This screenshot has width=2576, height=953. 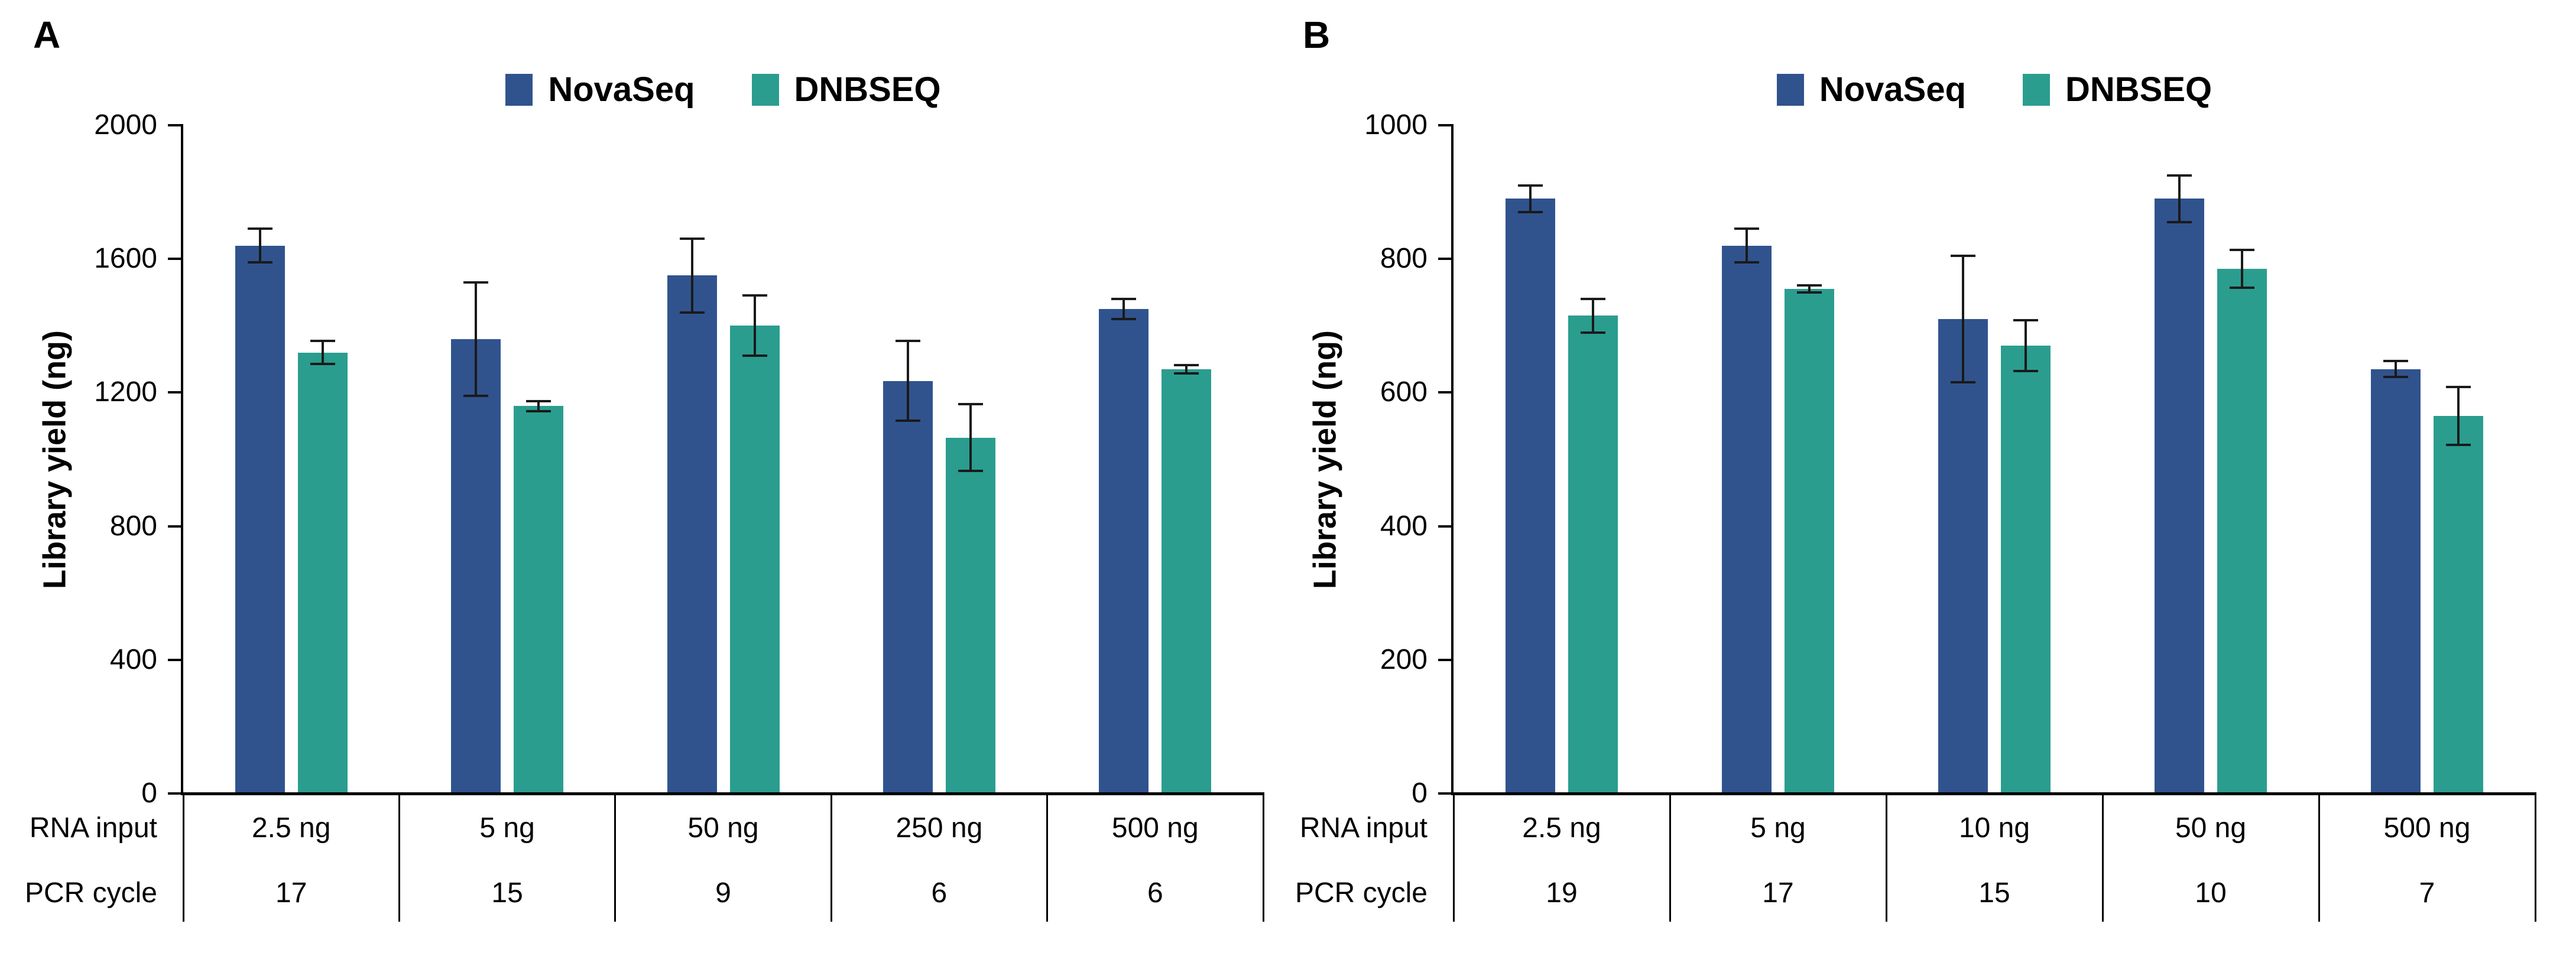 I want to click on panel-label: A, so click(x=47, y=35).